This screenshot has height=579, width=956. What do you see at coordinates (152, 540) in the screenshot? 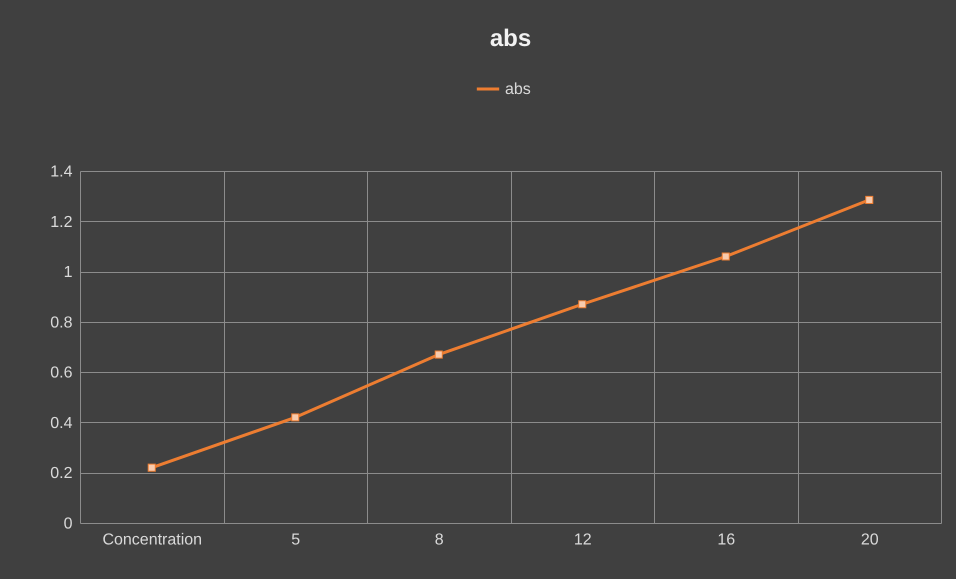
I see `x-tick-label: Concentration` at bounding box center [152, 540].